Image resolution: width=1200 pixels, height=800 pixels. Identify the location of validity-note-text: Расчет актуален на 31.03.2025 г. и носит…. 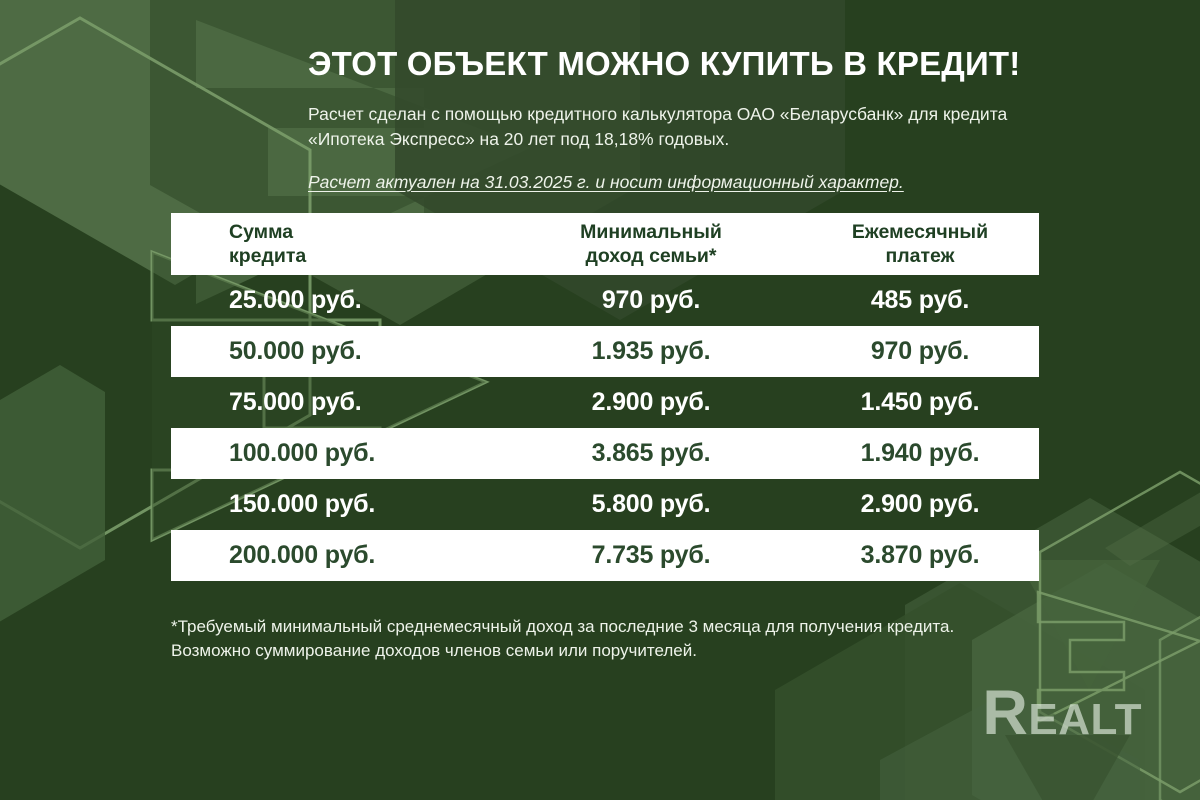
(606, 182).